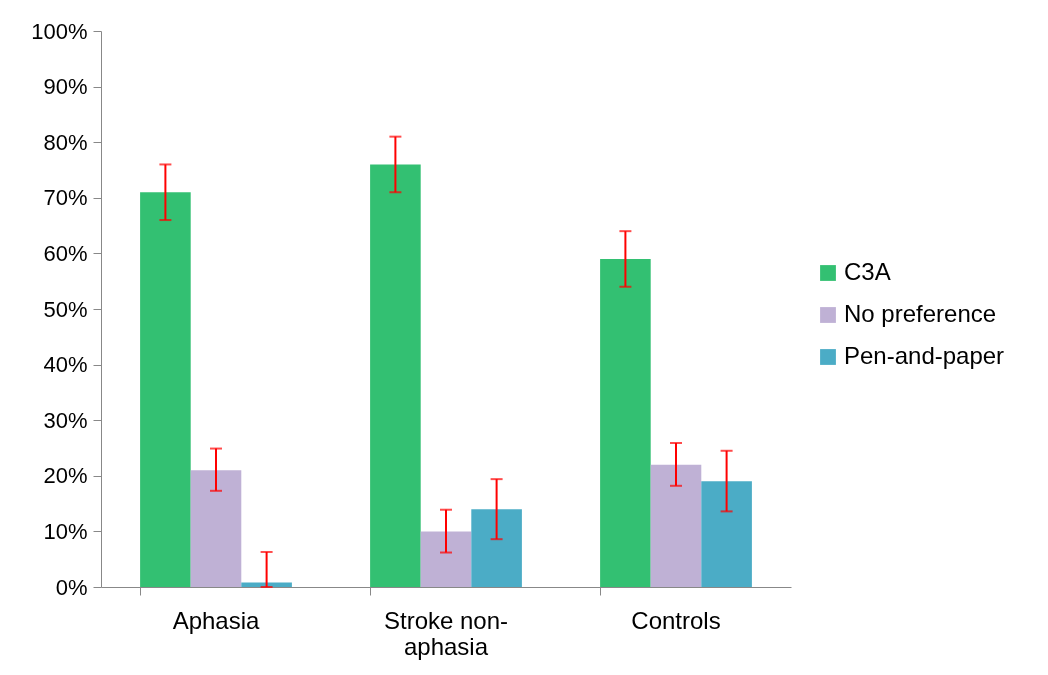  Describe the element at coordinates (59, 31) in the screenshot. I see `y-tick-label: 100%` at that location.